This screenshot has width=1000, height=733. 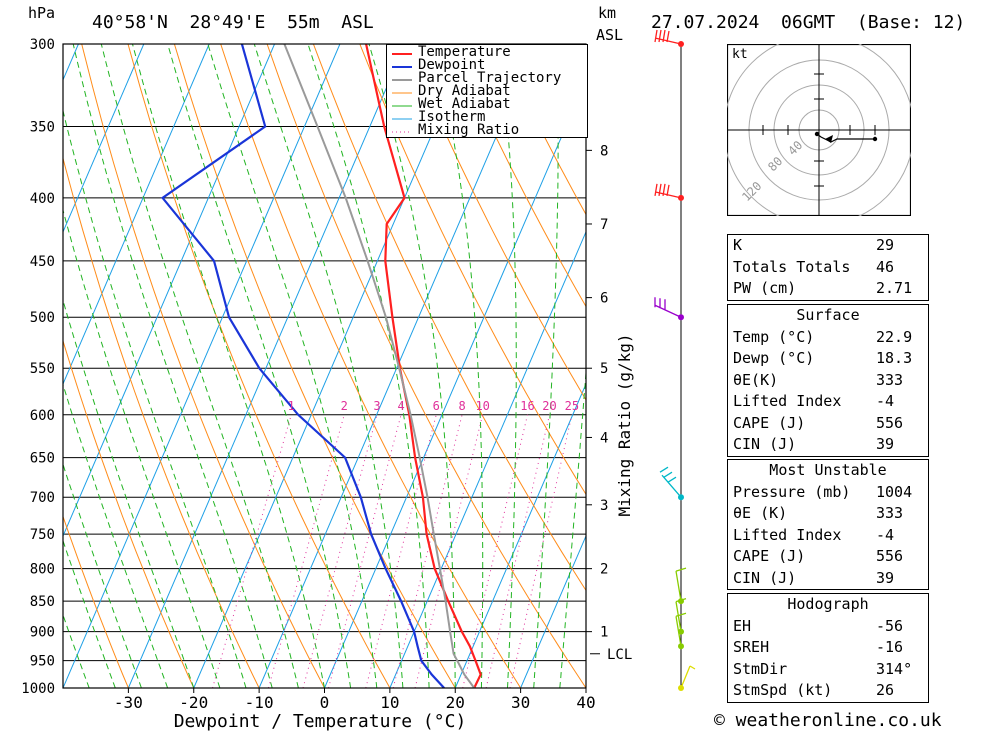 What do you see at coordinates (464, 91) in the screenshot?
I see `legend-dry-adiabat: Dry Adiabat` at bounding box center [464, 91].